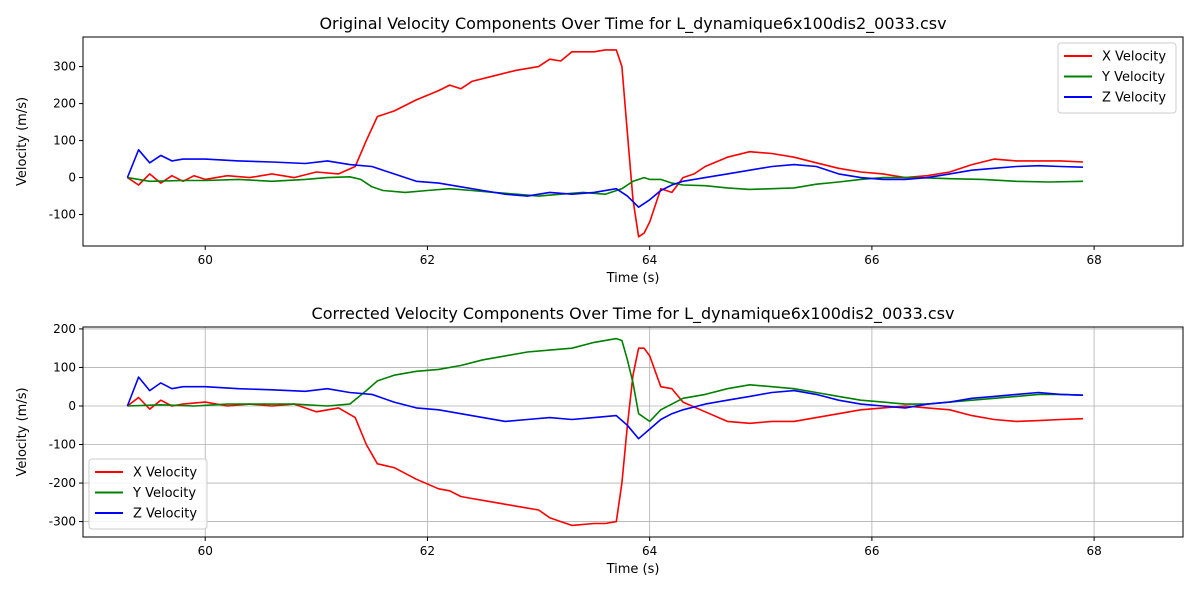  I want to click on chart1-xlabel: Time (s), so click(633, 569).